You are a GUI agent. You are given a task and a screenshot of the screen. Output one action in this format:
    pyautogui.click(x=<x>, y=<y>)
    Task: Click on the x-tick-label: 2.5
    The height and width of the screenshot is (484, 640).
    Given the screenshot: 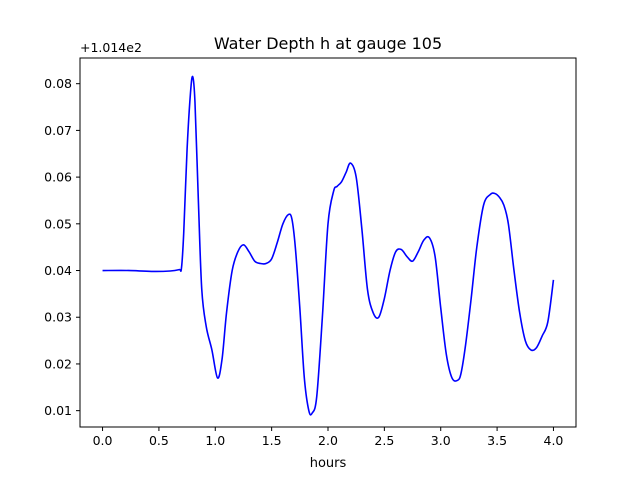 What is the action you would take?
    pyautogui.click(x=384, y=440)
    